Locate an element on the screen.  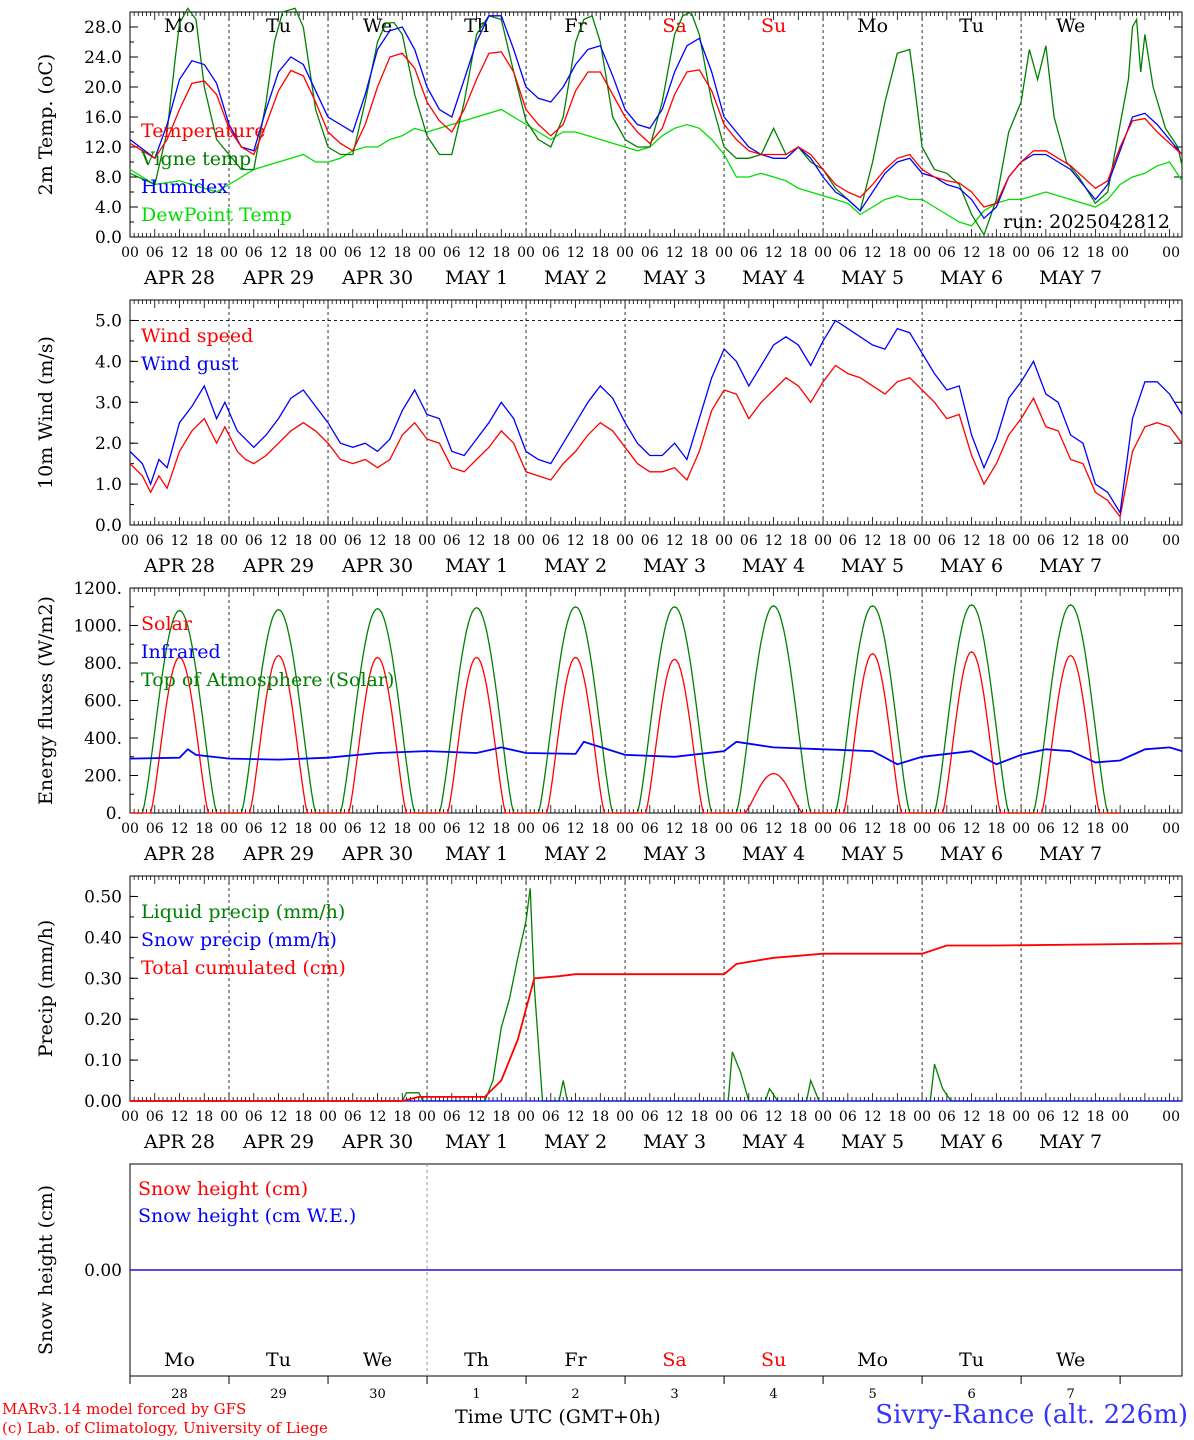
date-label: MAY 1 is located at coordinates (476, 1142).